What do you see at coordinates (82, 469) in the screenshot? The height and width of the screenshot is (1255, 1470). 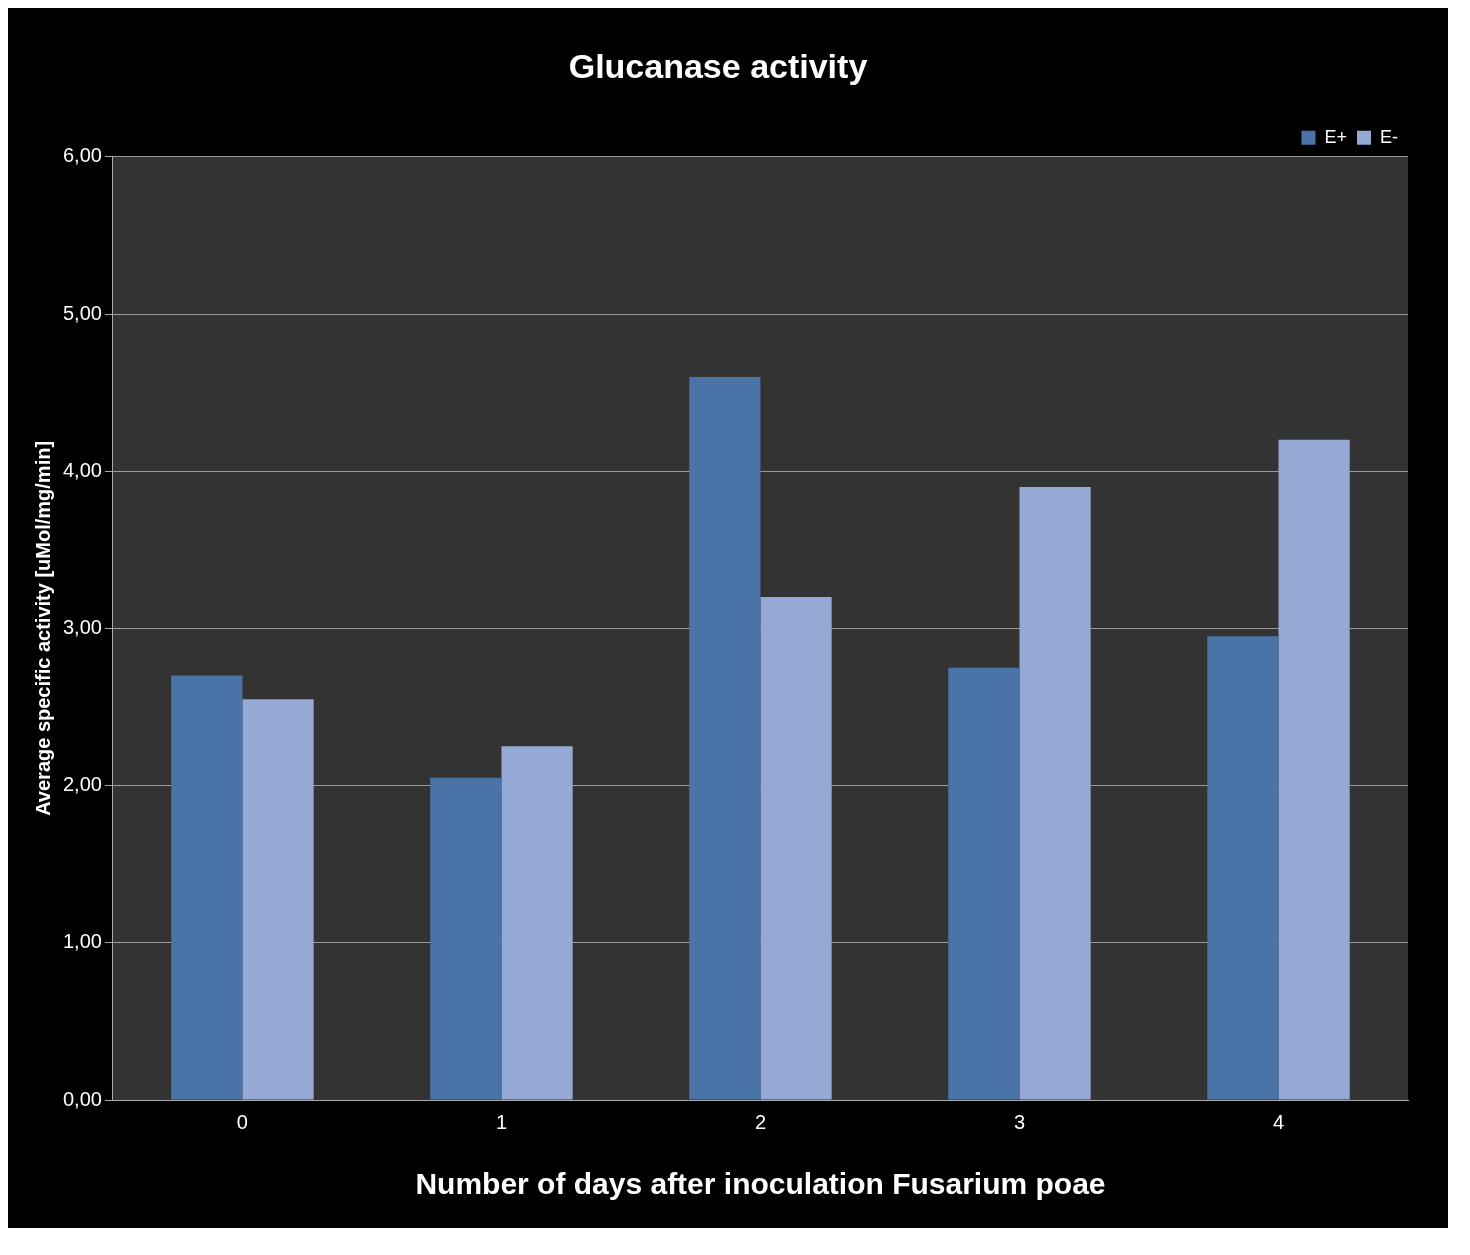 I see `y-tick-label: 4,00` at bounding box center [82, 469].